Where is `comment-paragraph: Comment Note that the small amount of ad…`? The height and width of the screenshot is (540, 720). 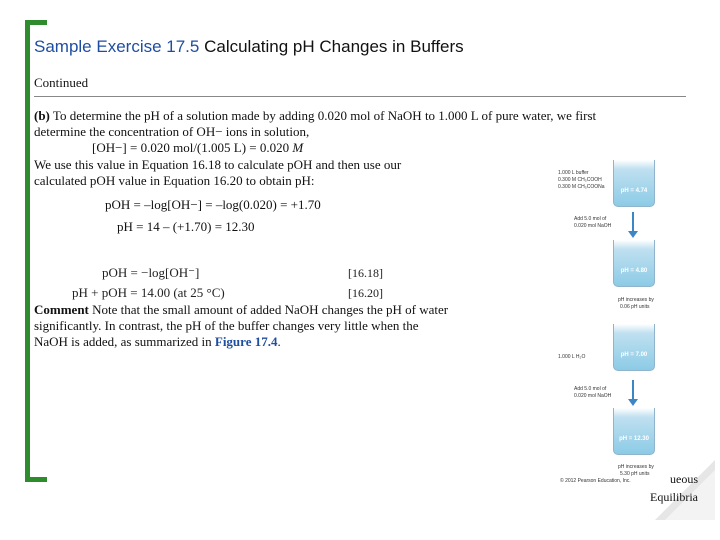 comment-paragraph: Comment Note that the small amount of ad… is located at coordinates (244, 326).